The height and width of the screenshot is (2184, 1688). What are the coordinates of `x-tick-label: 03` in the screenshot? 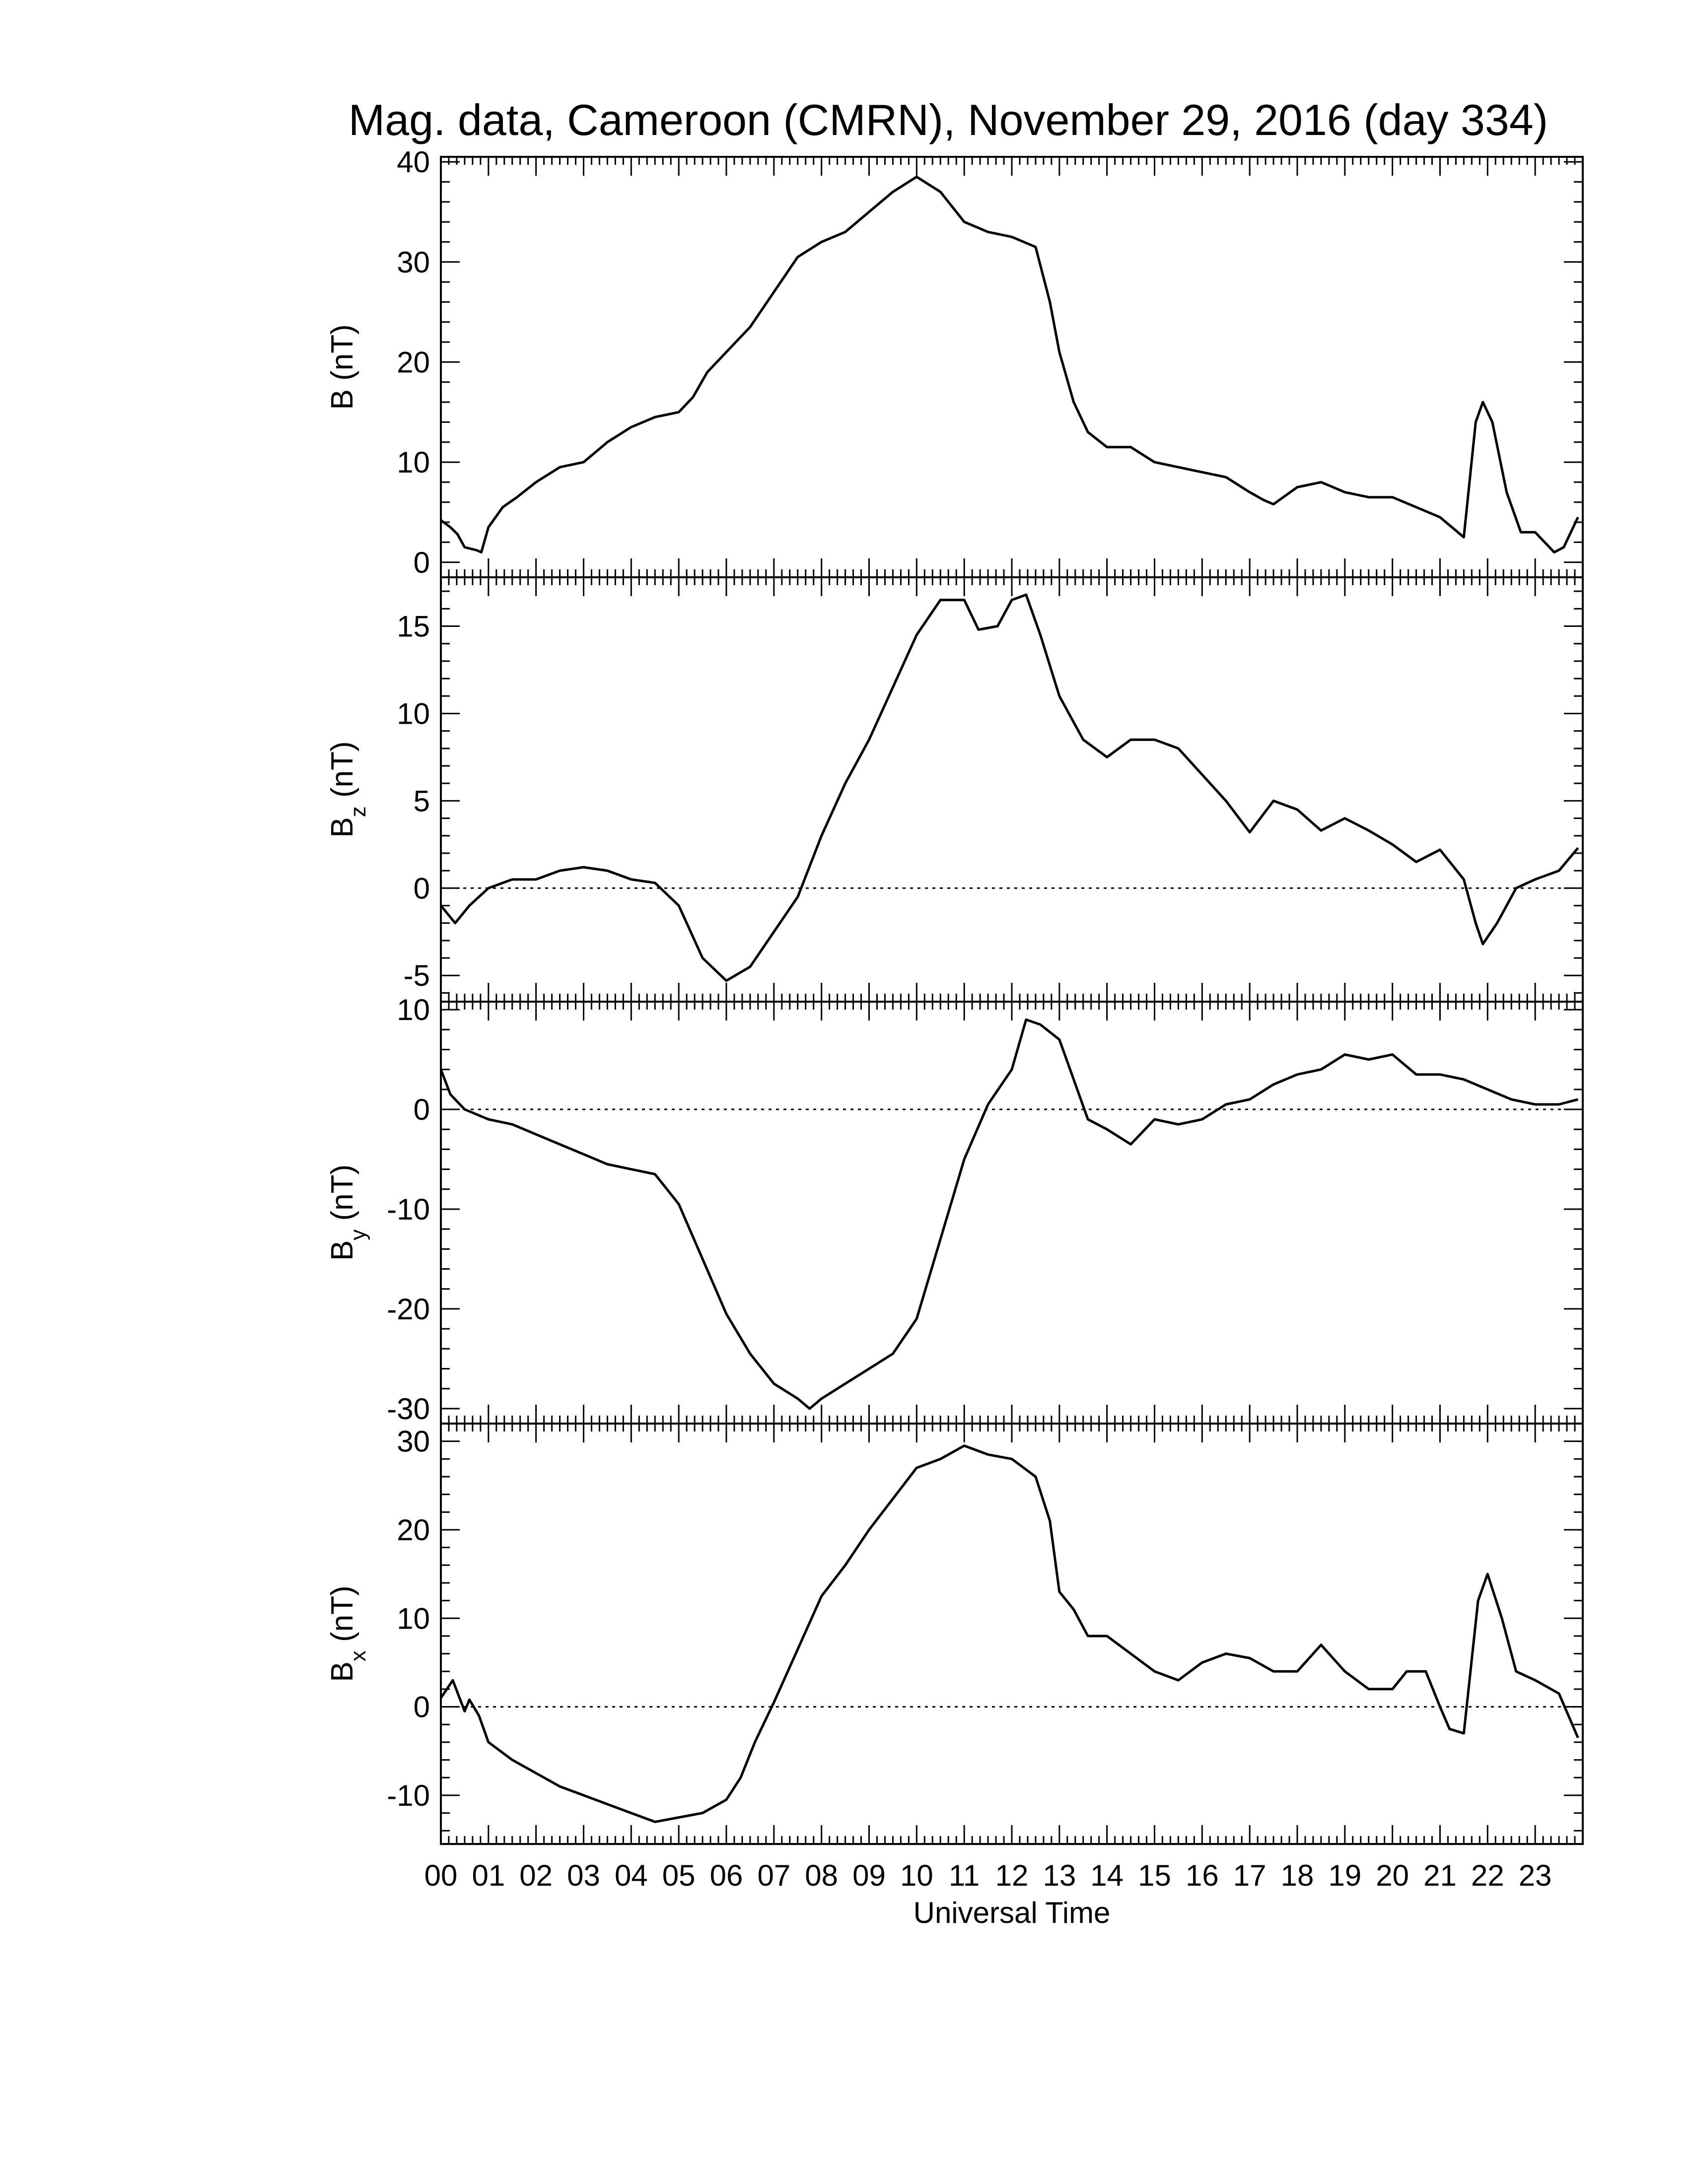 It's located at (583, 1875).